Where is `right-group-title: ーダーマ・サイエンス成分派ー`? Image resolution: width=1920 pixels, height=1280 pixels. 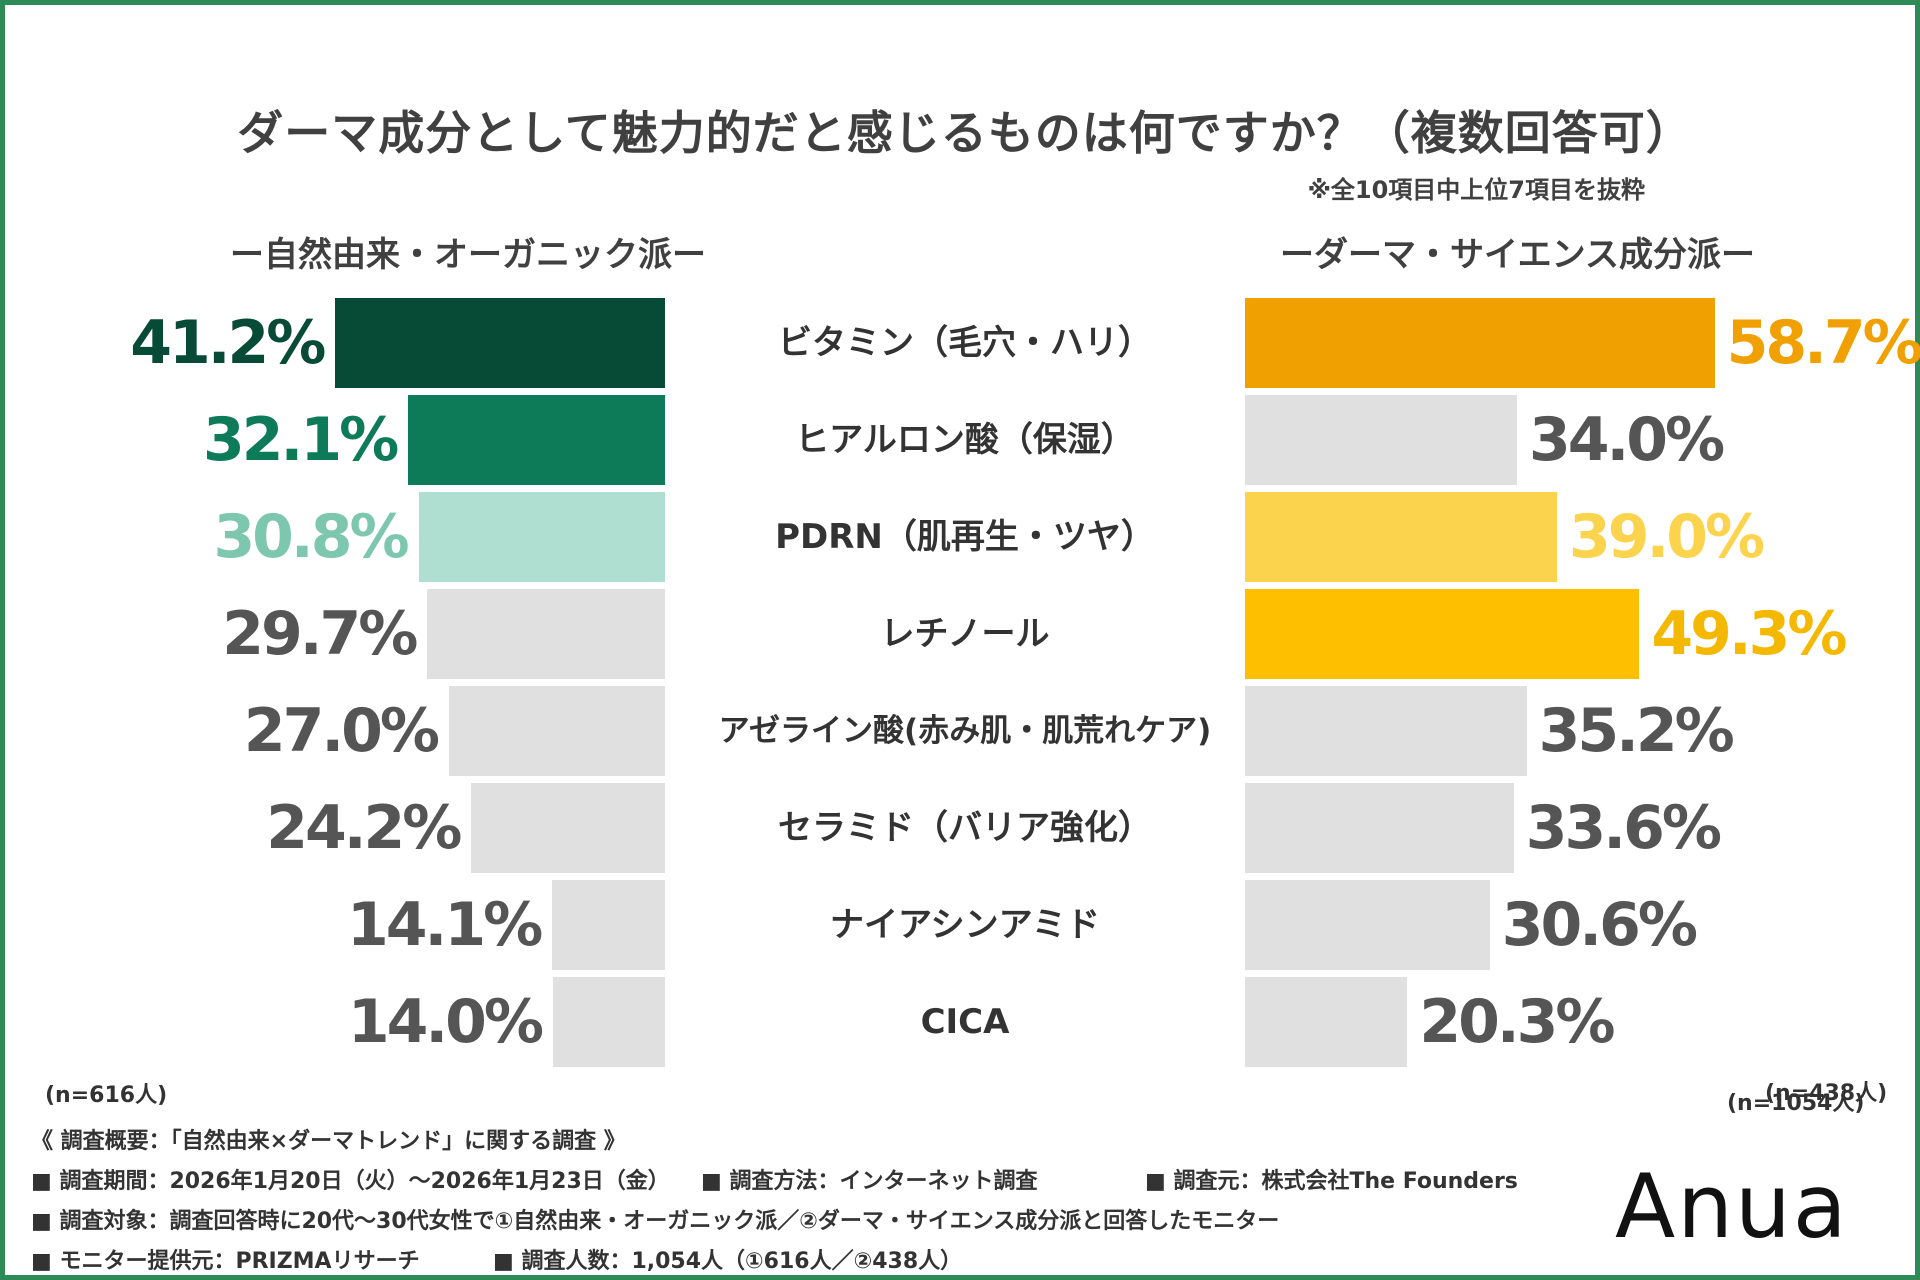 right-group-title: ーダーマ・サイエンス成分派ー is located at coordinates (1517, 255).